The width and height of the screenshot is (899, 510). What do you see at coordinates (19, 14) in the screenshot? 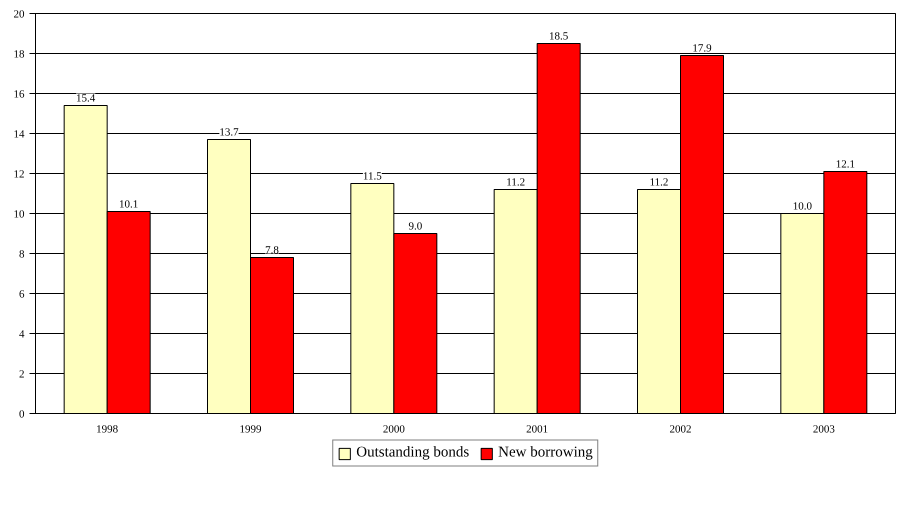
I see `y-tick-label: 20` at bounding box center [19, 14].